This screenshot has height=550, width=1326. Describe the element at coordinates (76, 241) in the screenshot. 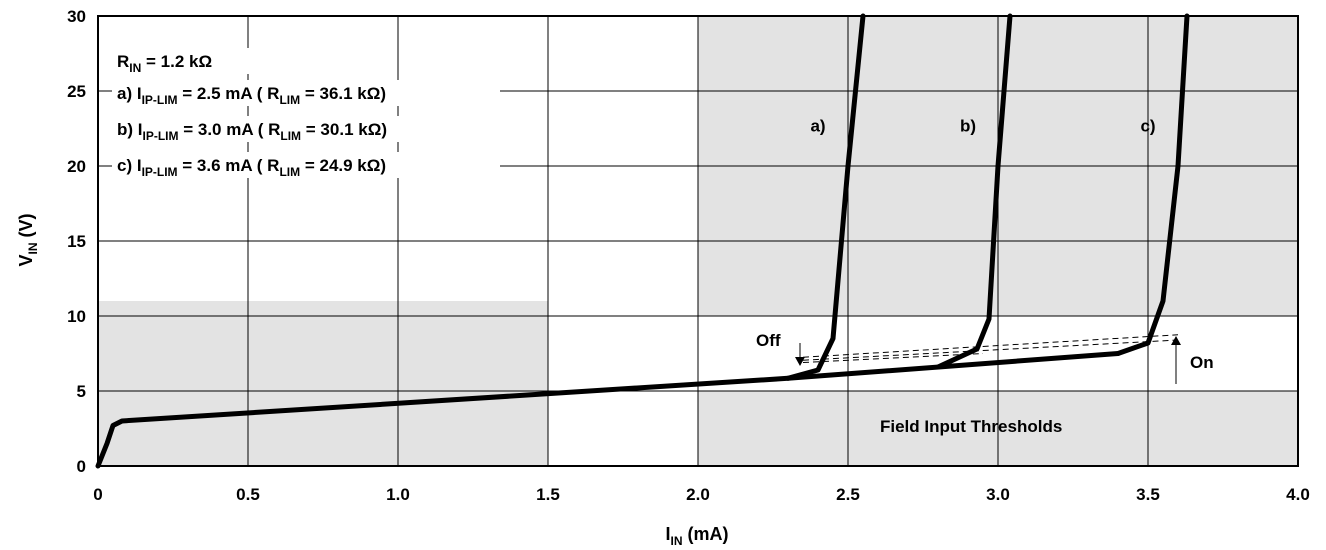

I see `y-tick-label-3: 15` at that location.